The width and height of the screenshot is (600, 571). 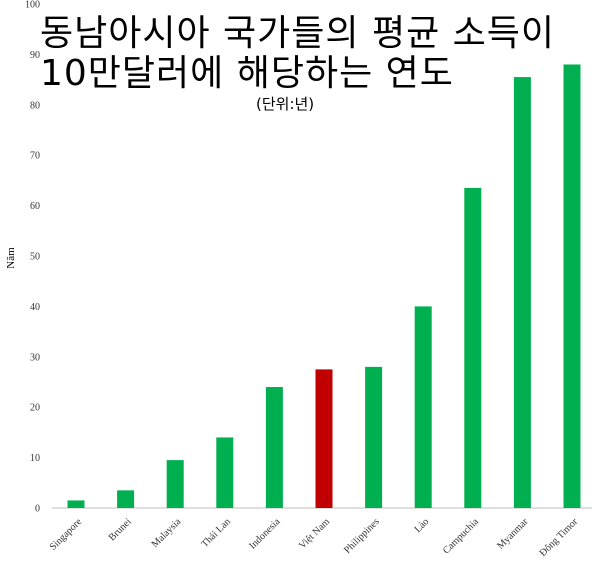 What do you see at coordinates (11, 258) in the screenshot?
I see `y-axis-label: Năm` at bounding box center [11, 258].